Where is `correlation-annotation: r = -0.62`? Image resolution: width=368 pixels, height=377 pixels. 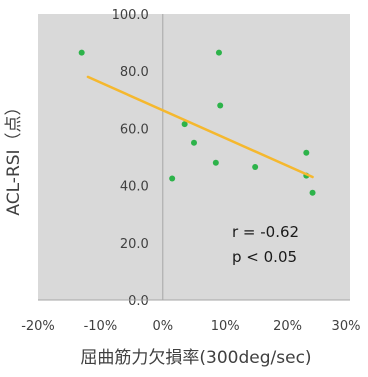
correlation-annotation: r = -0.62 is located at coordinates (265, 232).